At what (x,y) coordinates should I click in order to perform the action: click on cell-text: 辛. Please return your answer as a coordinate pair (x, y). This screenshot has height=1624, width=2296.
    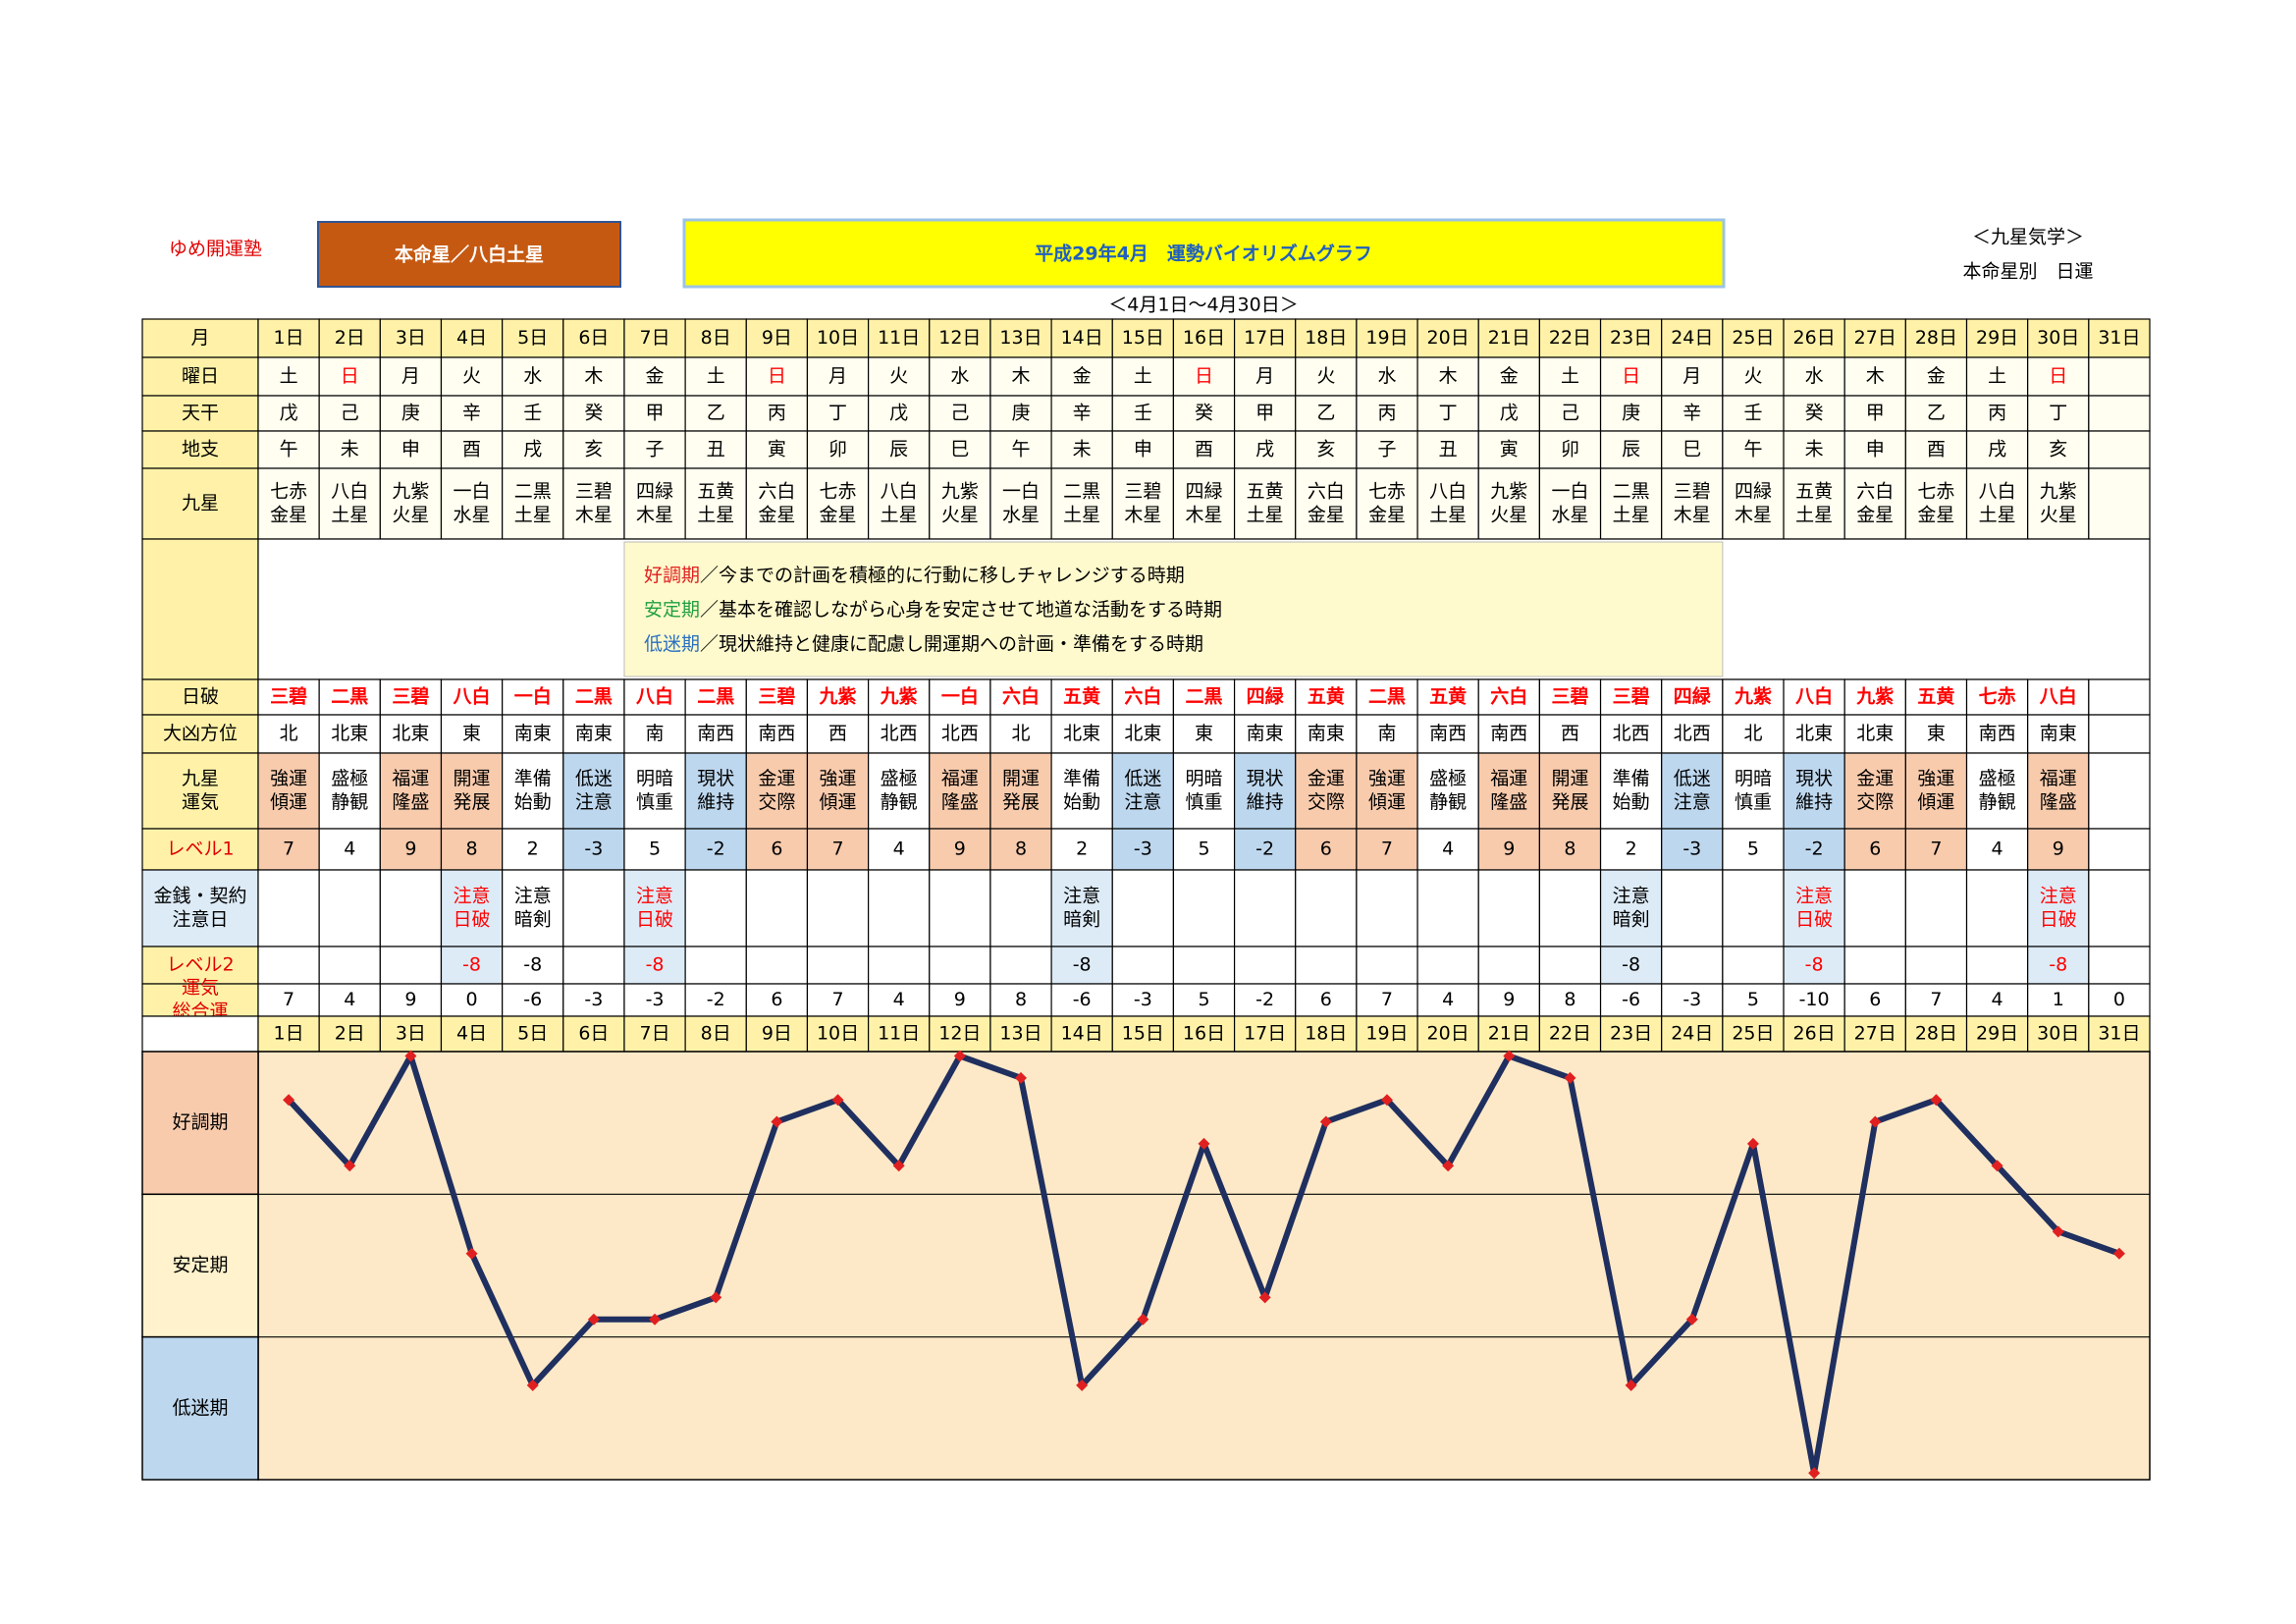
    Looking at the image, I should click on (1691, 413).